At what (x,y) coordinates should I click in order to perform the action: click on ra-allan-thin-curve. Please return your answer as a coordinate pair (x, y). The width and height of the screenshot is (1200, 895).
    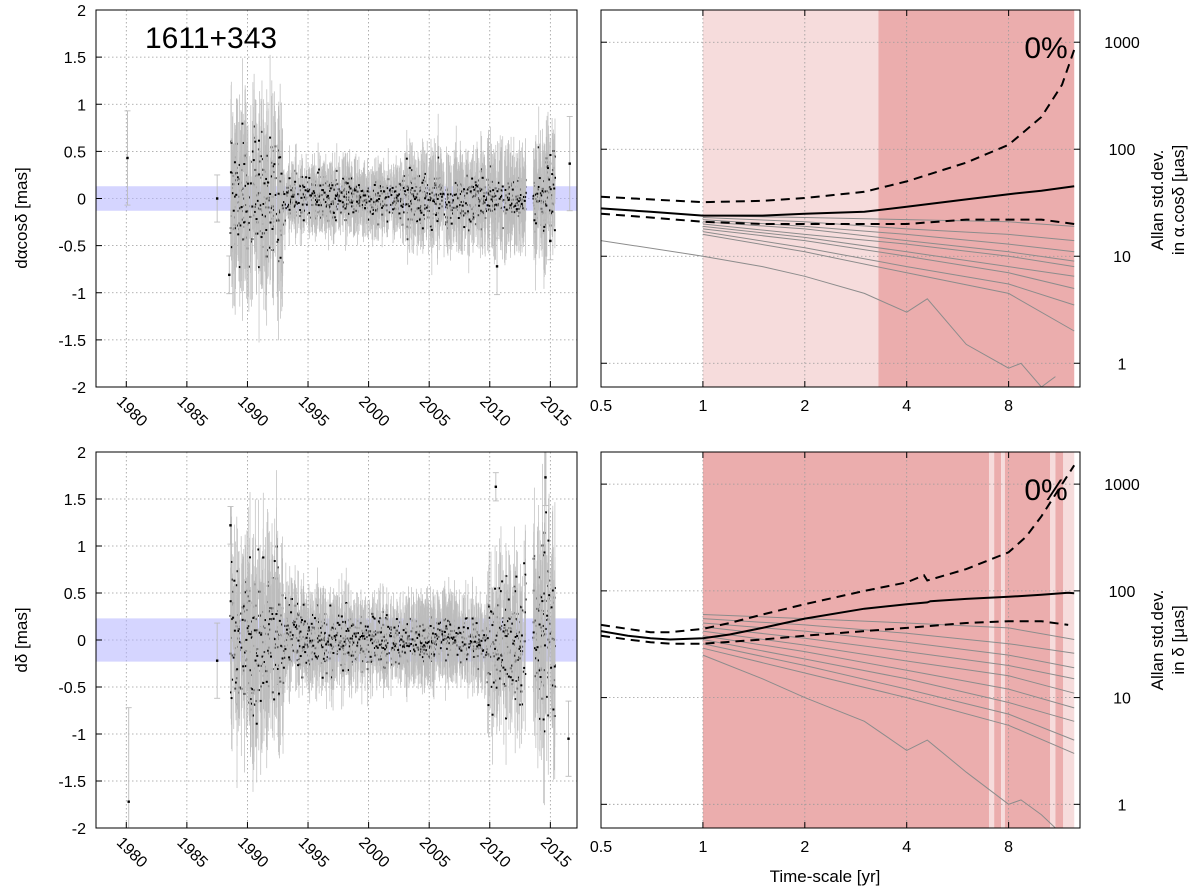
    Looking at the image, I should click on (888, 245).